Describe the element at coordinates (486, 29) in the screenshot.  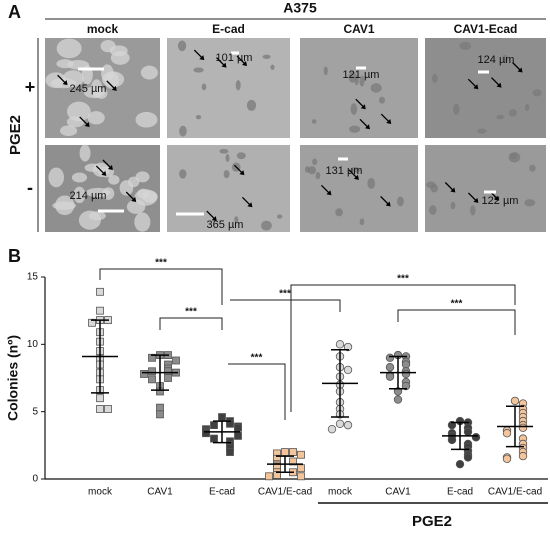
I see `column-header: CAV1-Ecad` at that location.